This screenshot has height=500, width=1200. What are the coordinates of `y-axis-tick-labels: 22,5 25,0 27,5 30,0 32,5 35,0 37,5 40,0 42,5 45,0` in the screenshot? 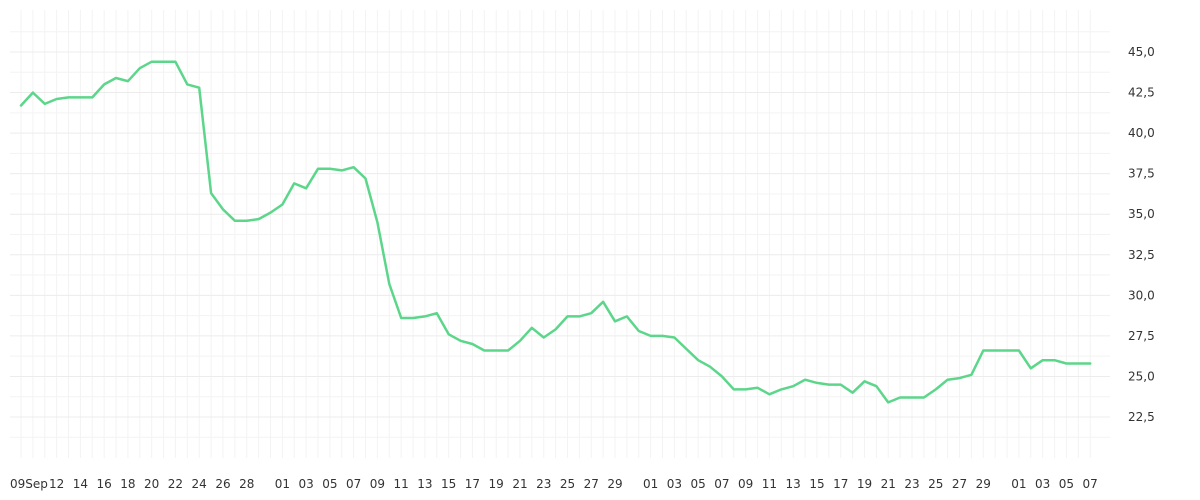 It's located at (1141, 234).